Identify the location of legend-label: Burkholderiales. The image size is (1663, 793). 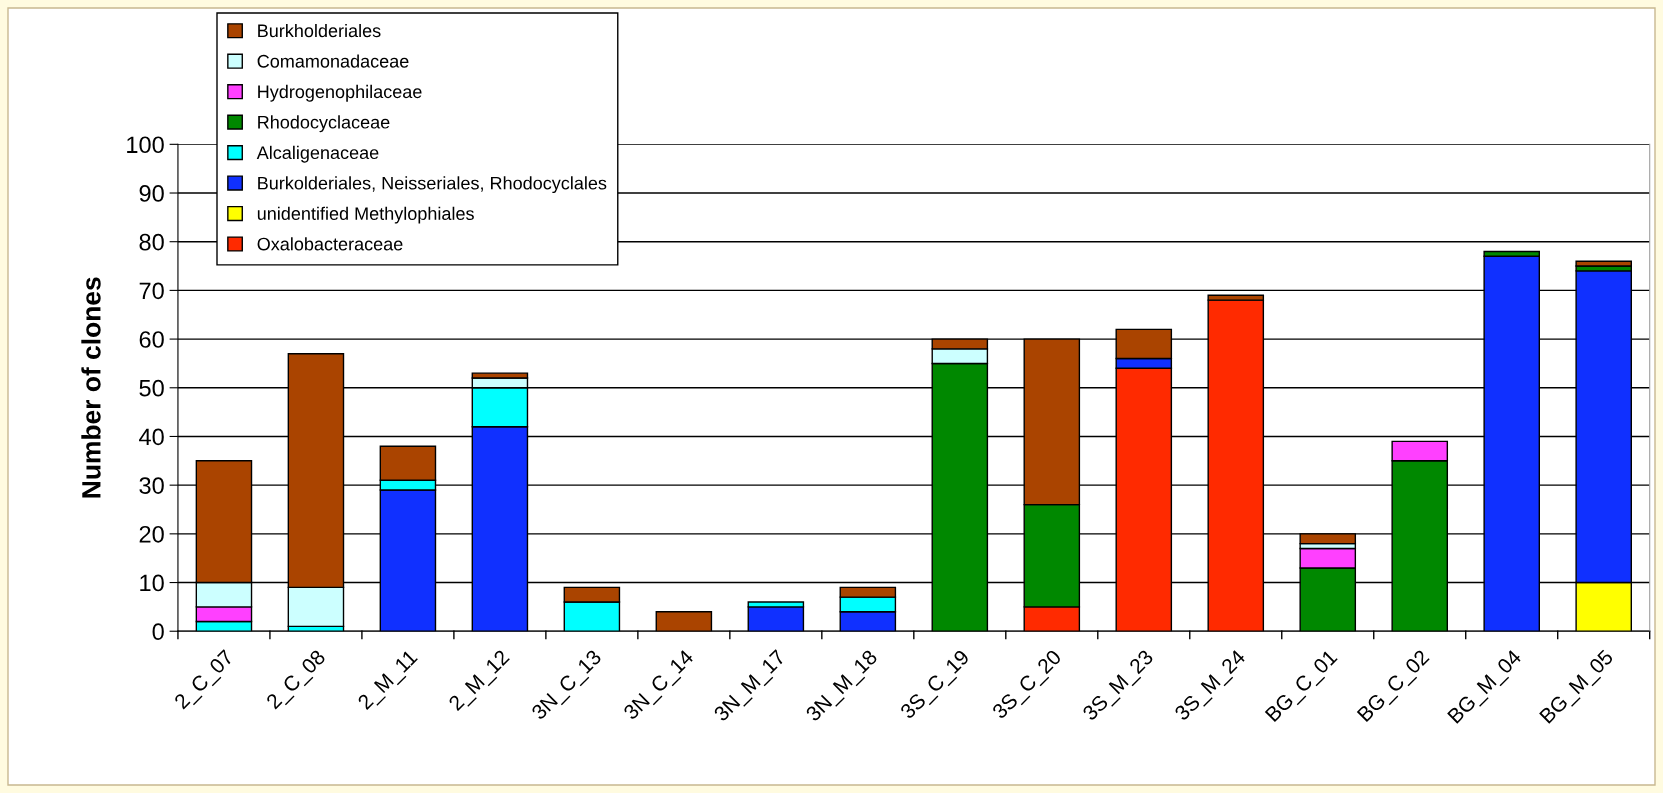
(319, 30).